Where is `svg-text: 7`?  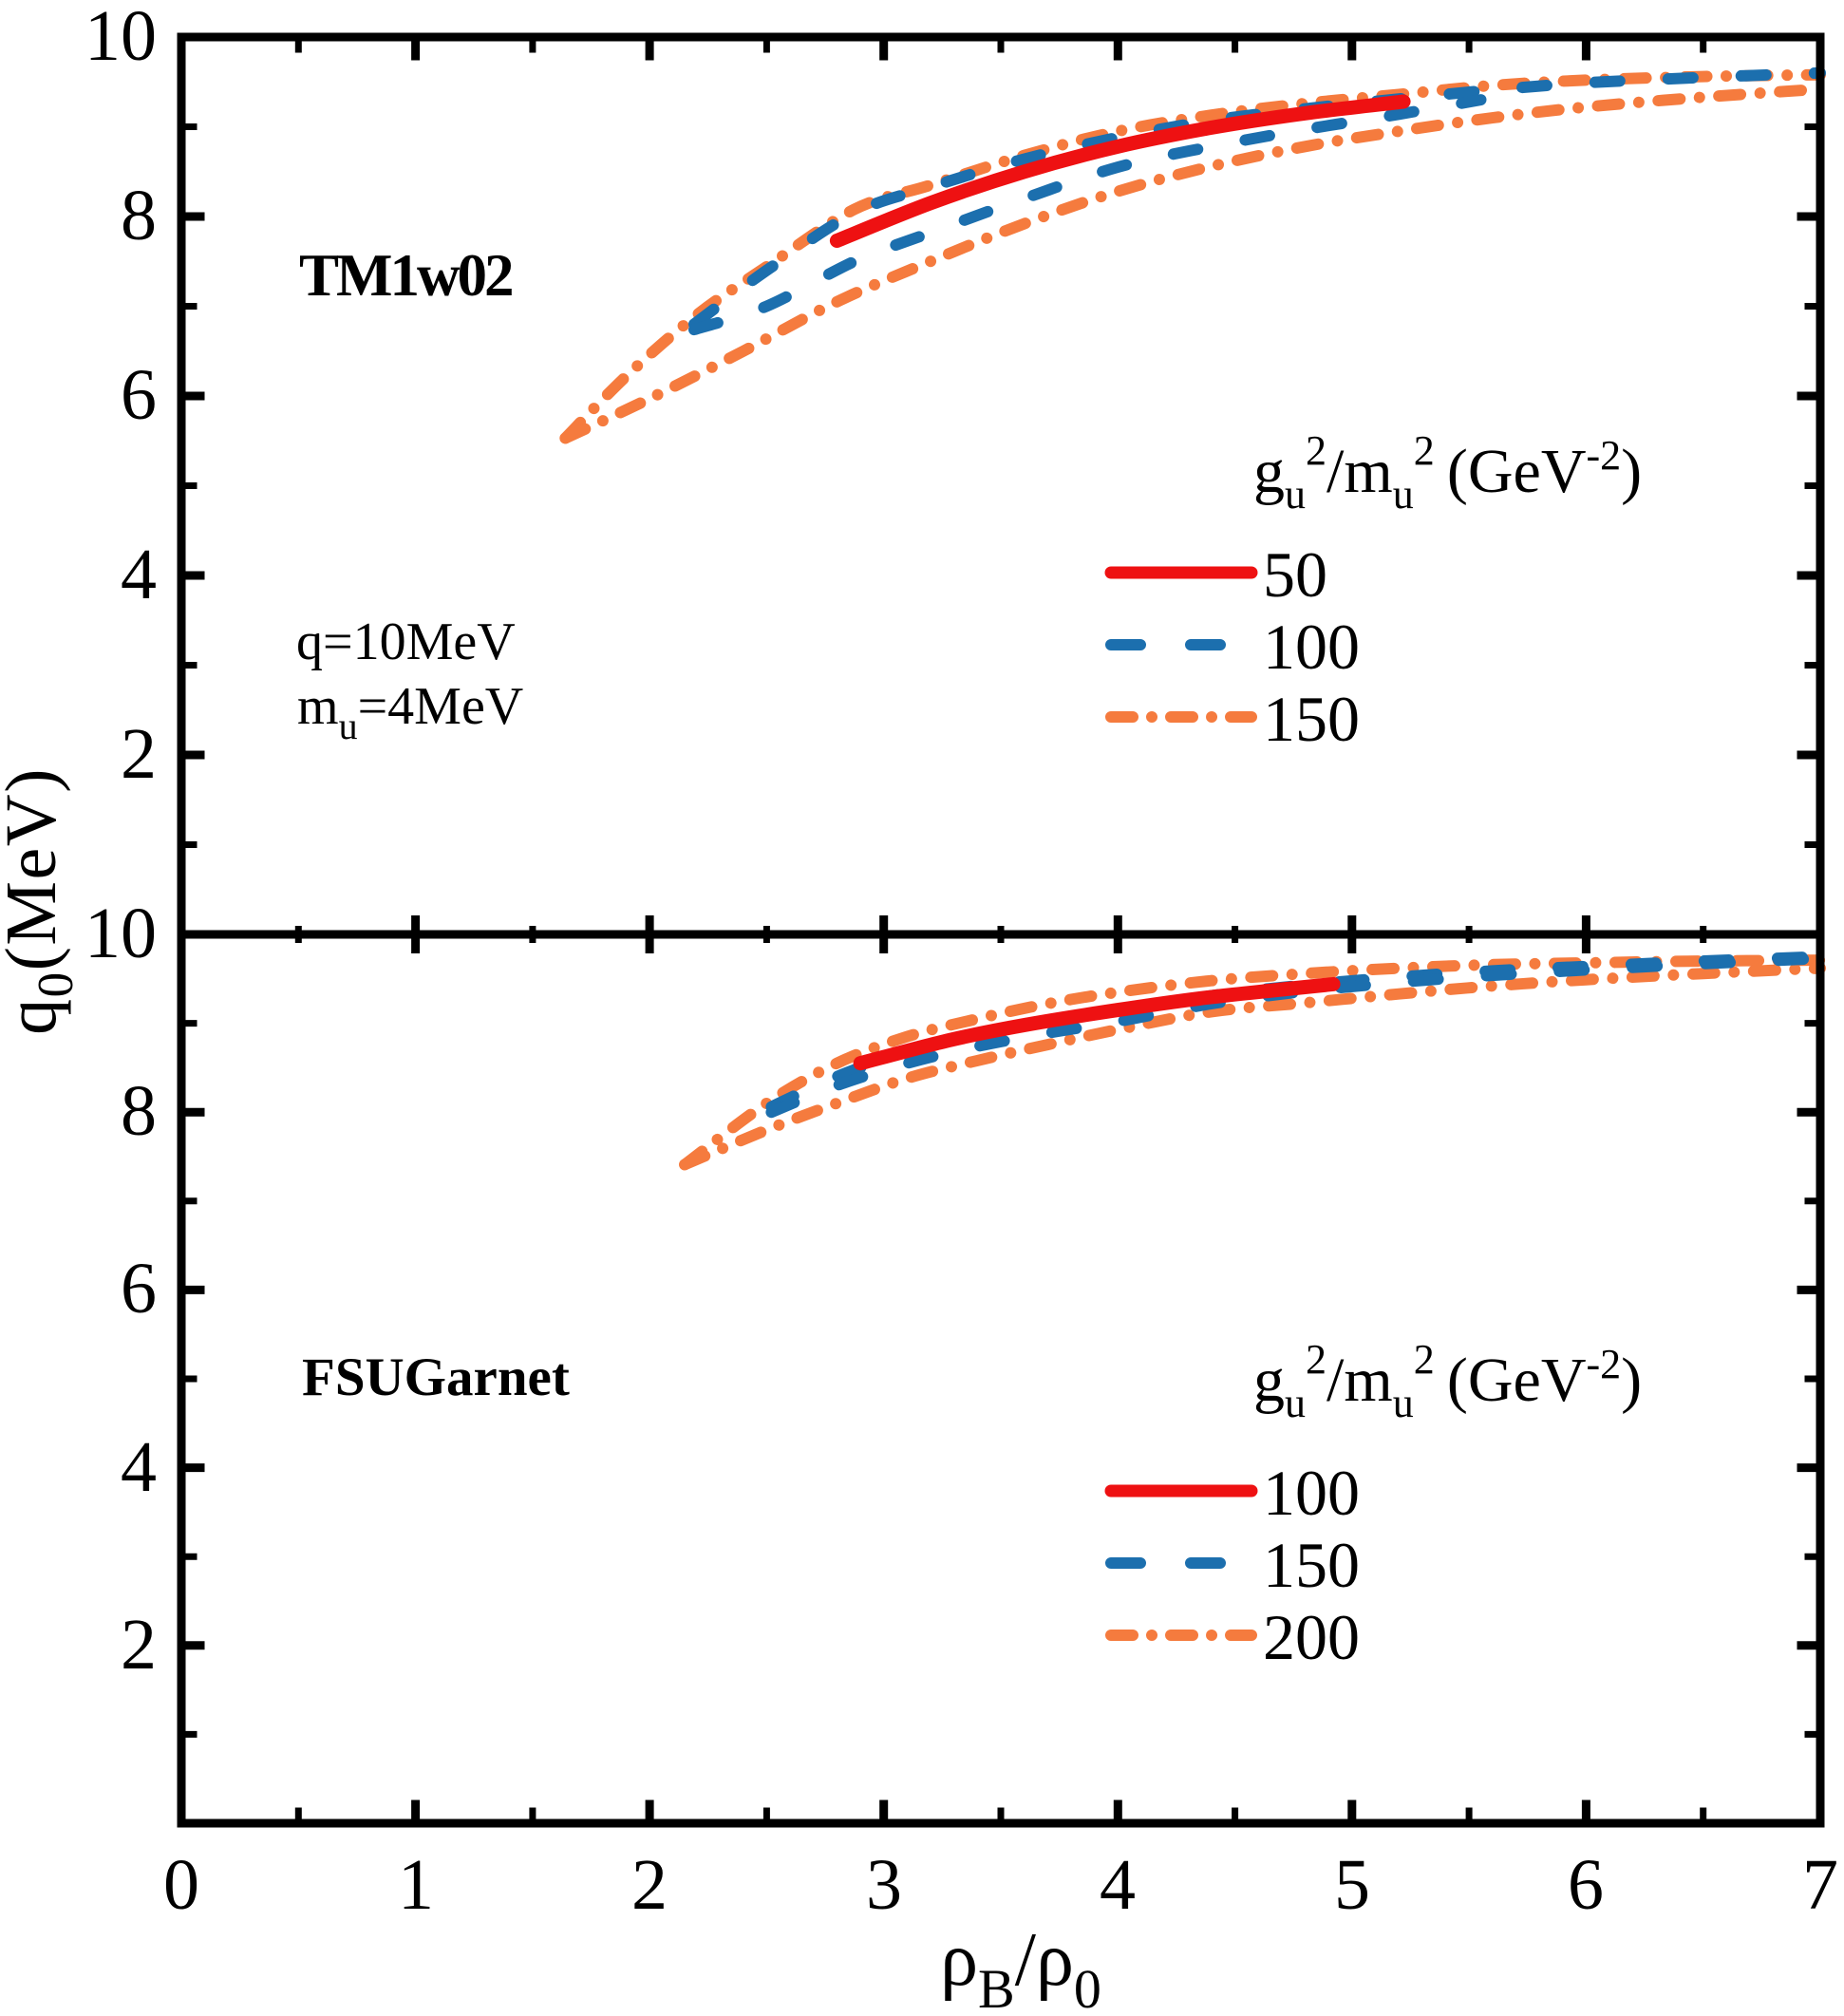 svg-text: 7 is located at coordinates (1820, 1885).